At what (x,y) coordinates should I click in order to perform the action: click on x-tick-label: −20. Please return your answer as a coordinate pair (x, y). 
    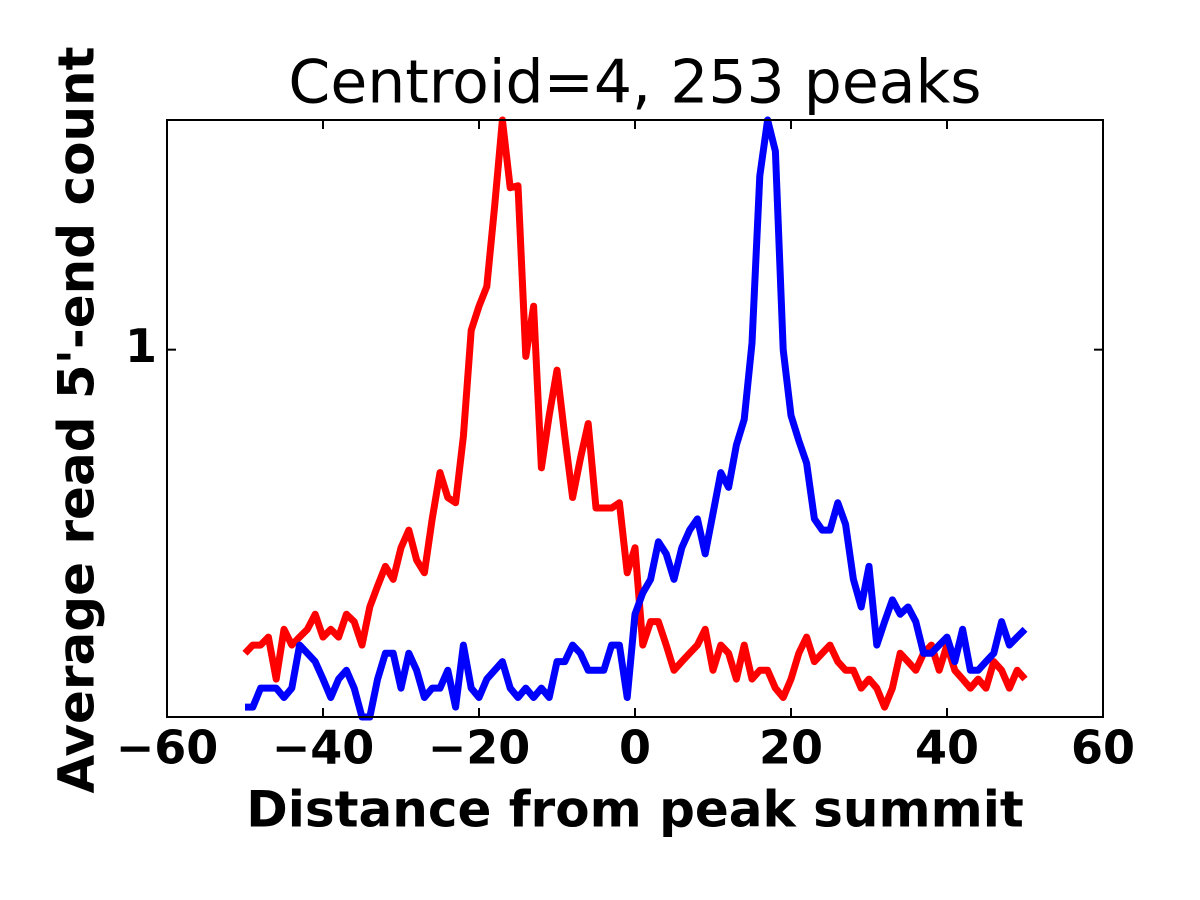
    Looking at the image, I should click on (479, 748).